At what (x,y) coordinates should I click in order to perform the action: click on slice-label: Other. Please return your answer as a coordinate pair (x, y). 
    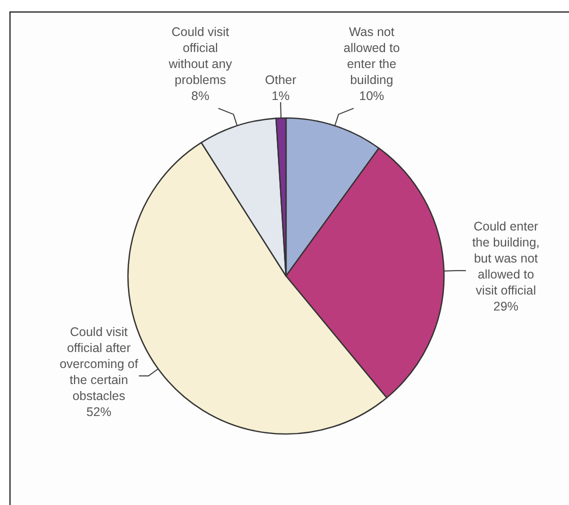
    Looking at the image, I should click on (280, 80).